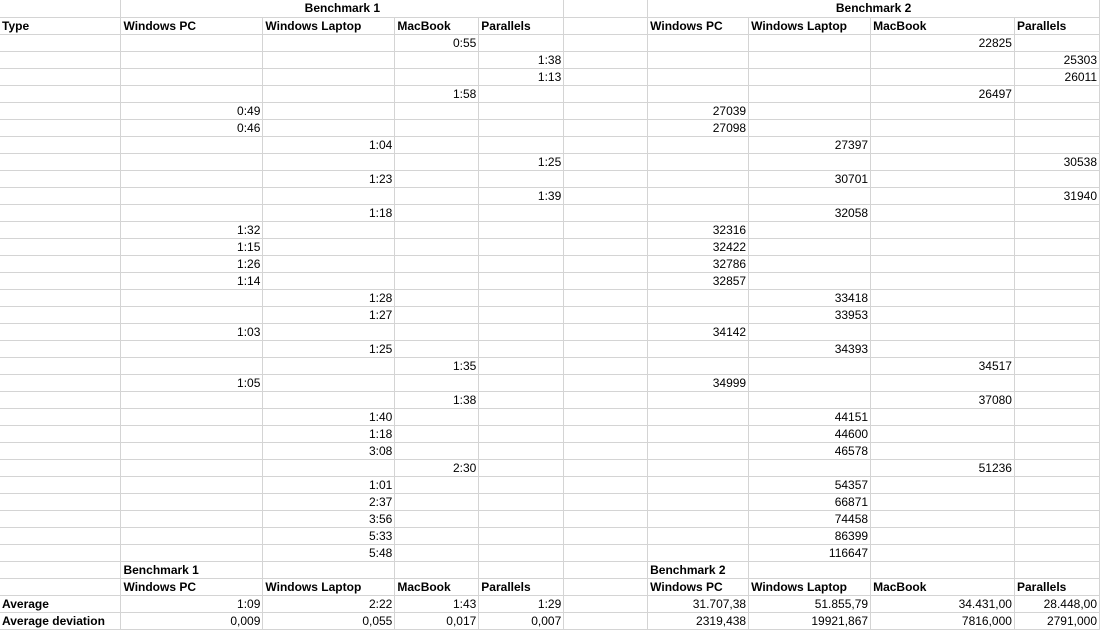 Image resolution: width=1100 pixels, height=630 pixels. Describe the element at coordinates (329, 536) in the screenshot. I see `sheet-cell: 5:33` at that location.